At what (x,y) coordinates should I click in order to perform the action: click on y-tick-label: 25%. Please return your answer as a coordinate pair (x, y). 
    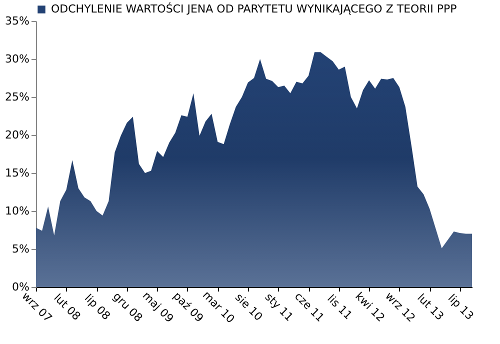
    Looking at the image, I should click on (17, 97).